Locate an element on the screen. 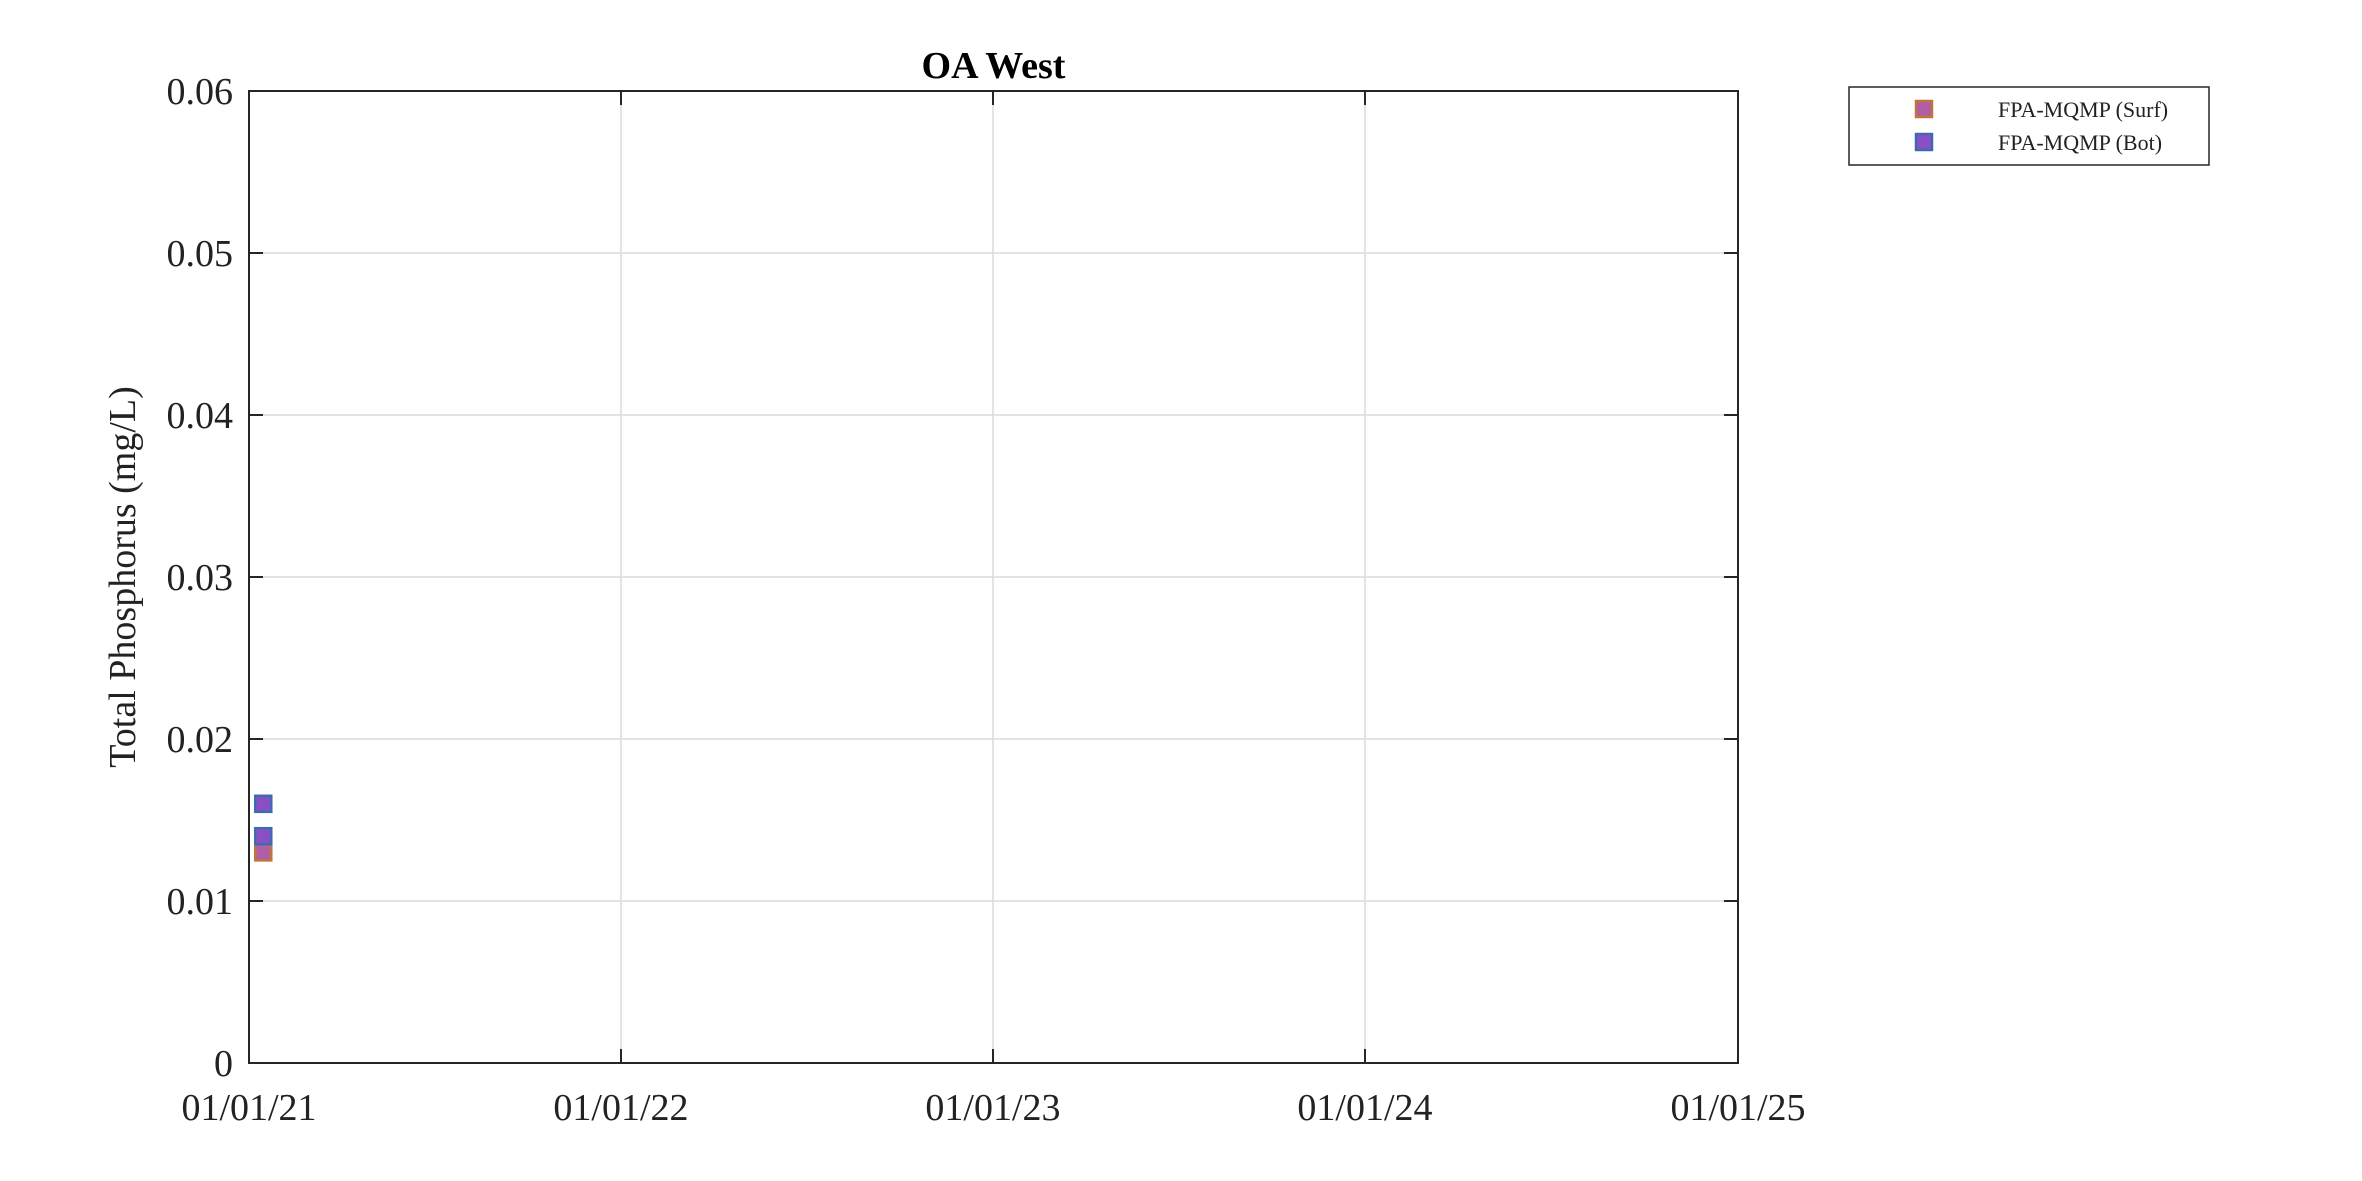 The image size is (2362, 1181). legend-label: FPA-MQMP (Surf) is located at coordinates (2083, 109).